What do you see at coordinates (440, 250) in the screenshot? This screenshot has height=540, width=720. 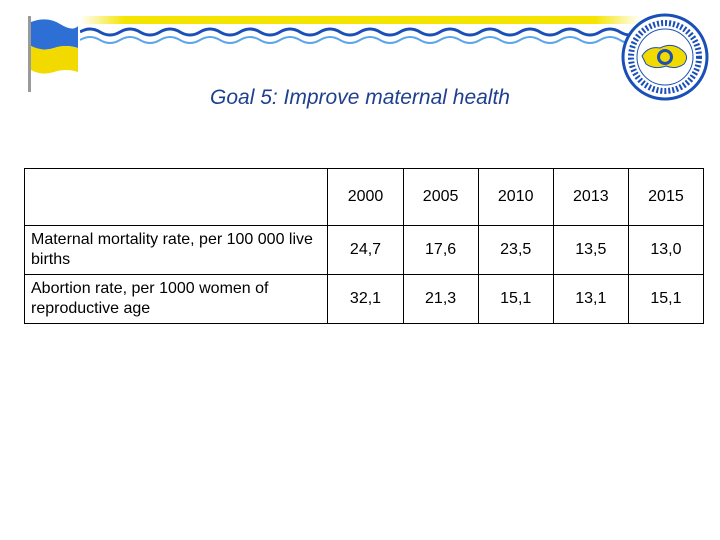 I see `table-cell: 17,6` at bounding box center [440, 250].